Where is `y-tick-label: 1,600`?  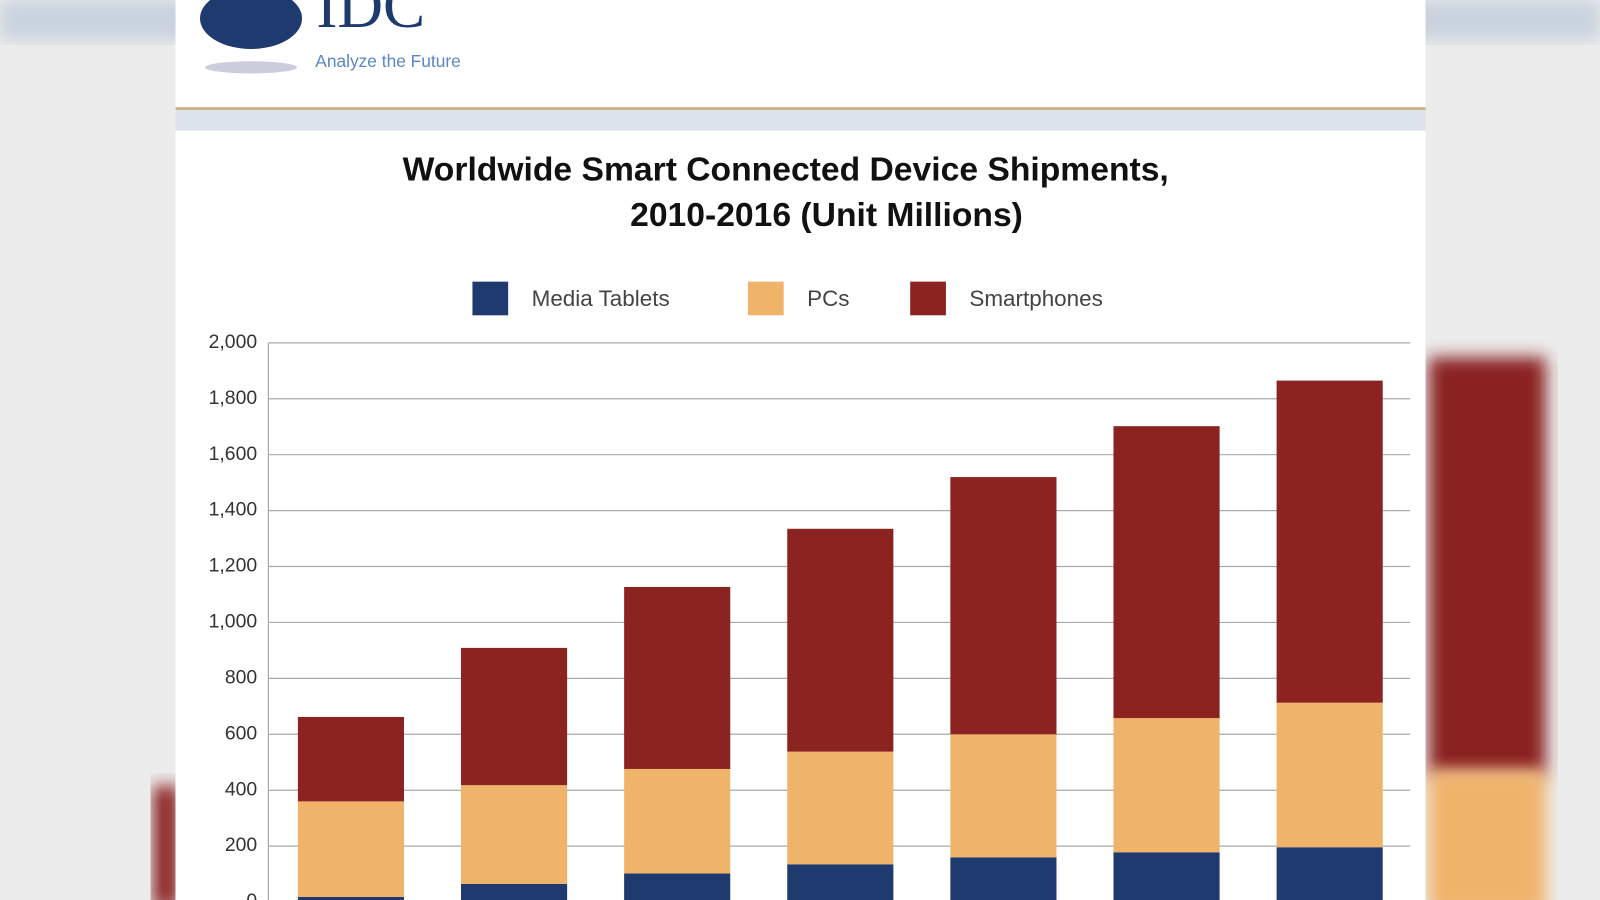
y-tick-label: 1,600 is located at coordinates (233, 454).